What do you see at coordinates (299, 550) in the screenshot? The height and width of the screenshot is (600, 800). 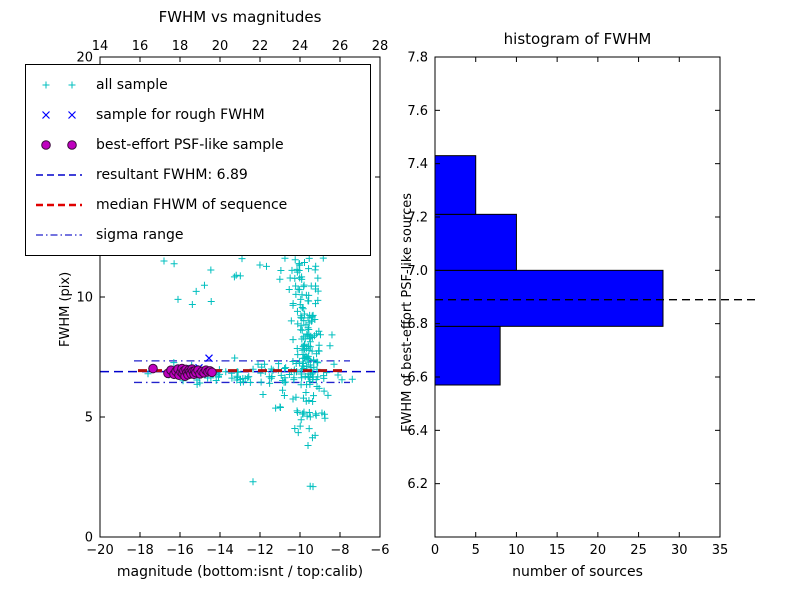 I see `svg-text: −10` at bounding box center [299, 550].